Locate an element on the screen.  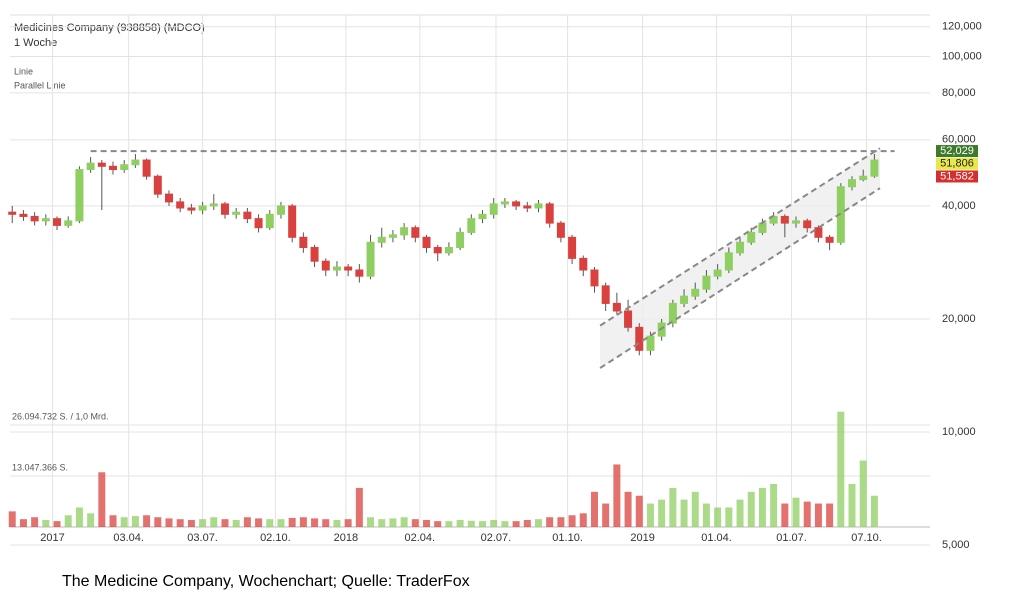
x-tick-label: 01.10. is located at coordinates (567, 538).